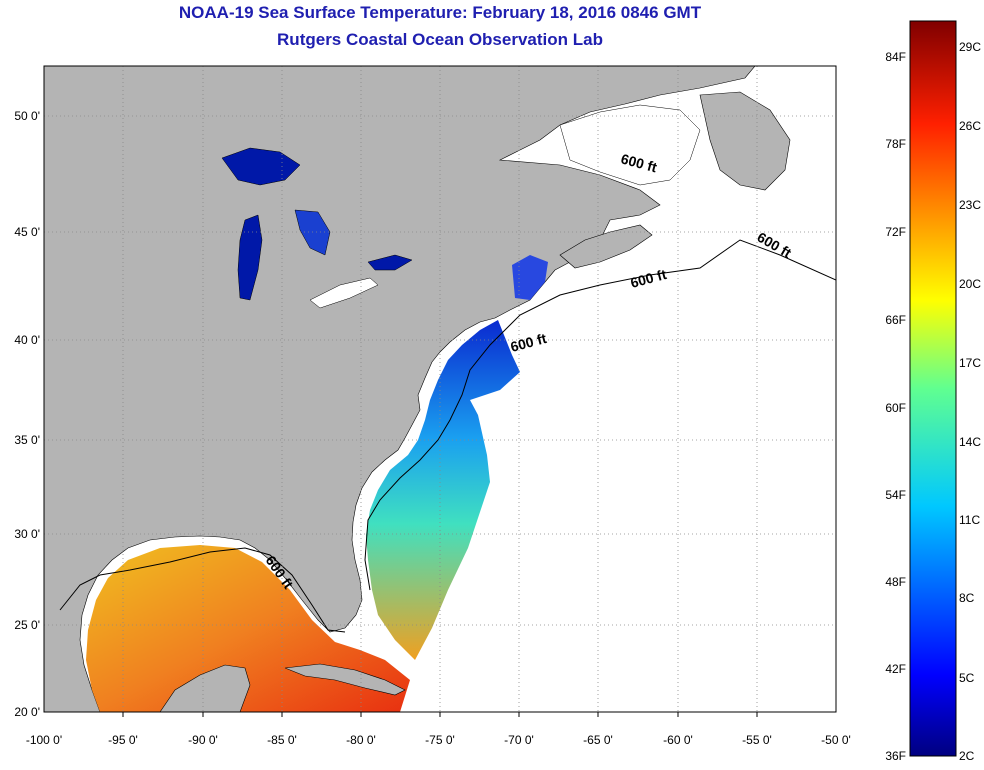 The width and height of the screenshot is (984, 770). What do you see at coordinates (933, 388) in the screenshot?
I see `colorbar` at bounding box center [933, 388].